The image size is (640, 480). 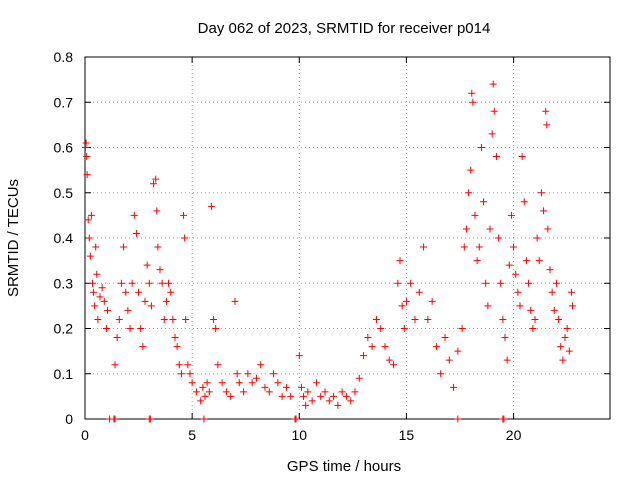 What do you see at coordinates (64, 148) in the screenshot?
I see `y-tick-label: 0.6` at bounding box center [64, 148].